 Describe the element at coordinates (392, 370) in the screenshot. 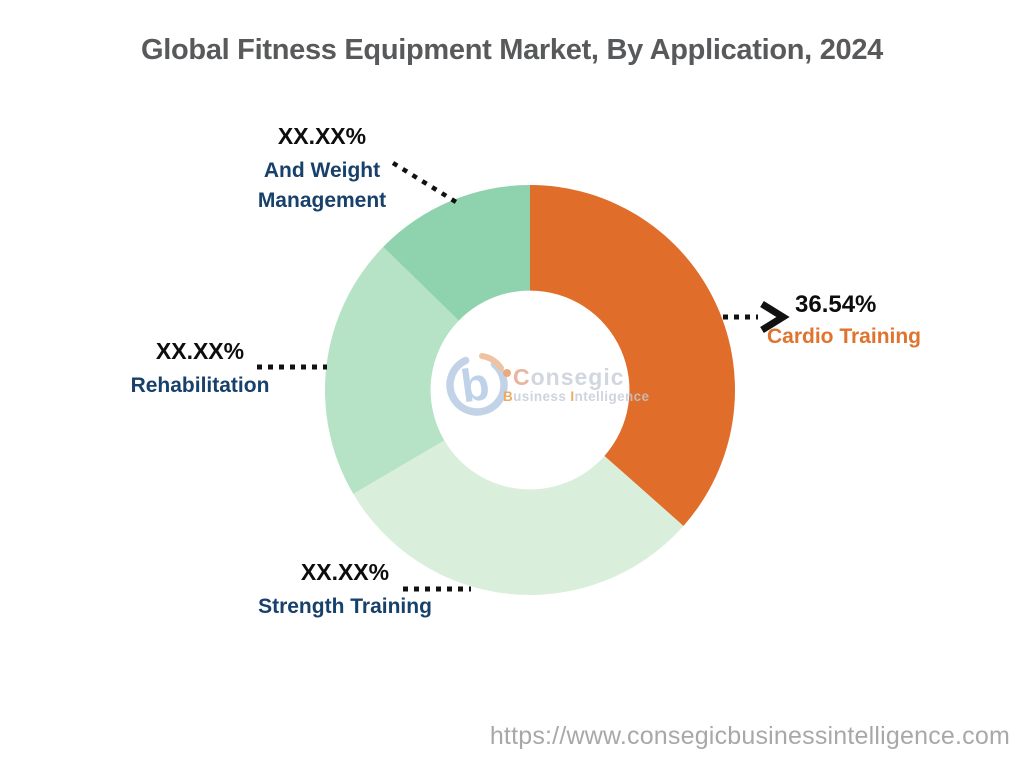

I see `donut-slice-rehabilitation` at that location.